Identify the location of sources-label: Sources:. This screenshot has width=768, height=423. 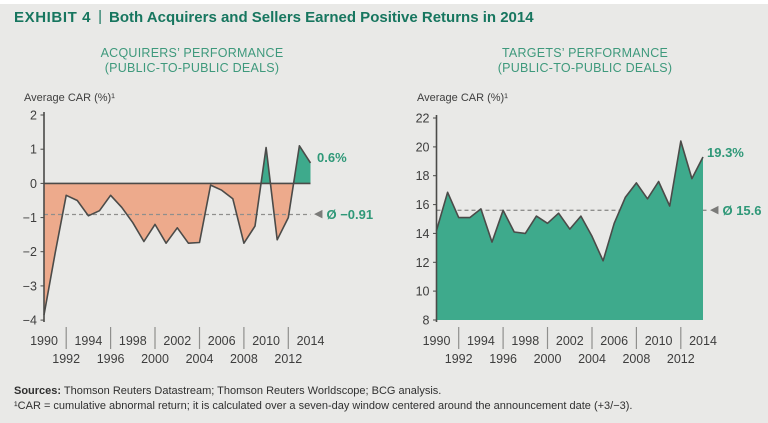
(38, 391).